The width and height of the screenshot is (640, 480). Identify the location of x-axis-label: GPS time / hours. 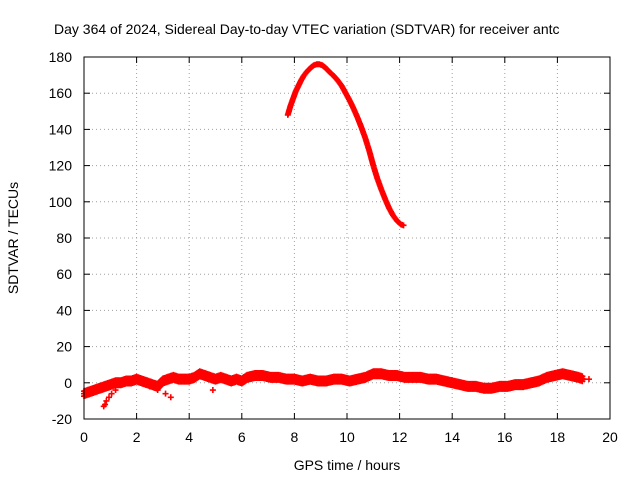
(347, 465).